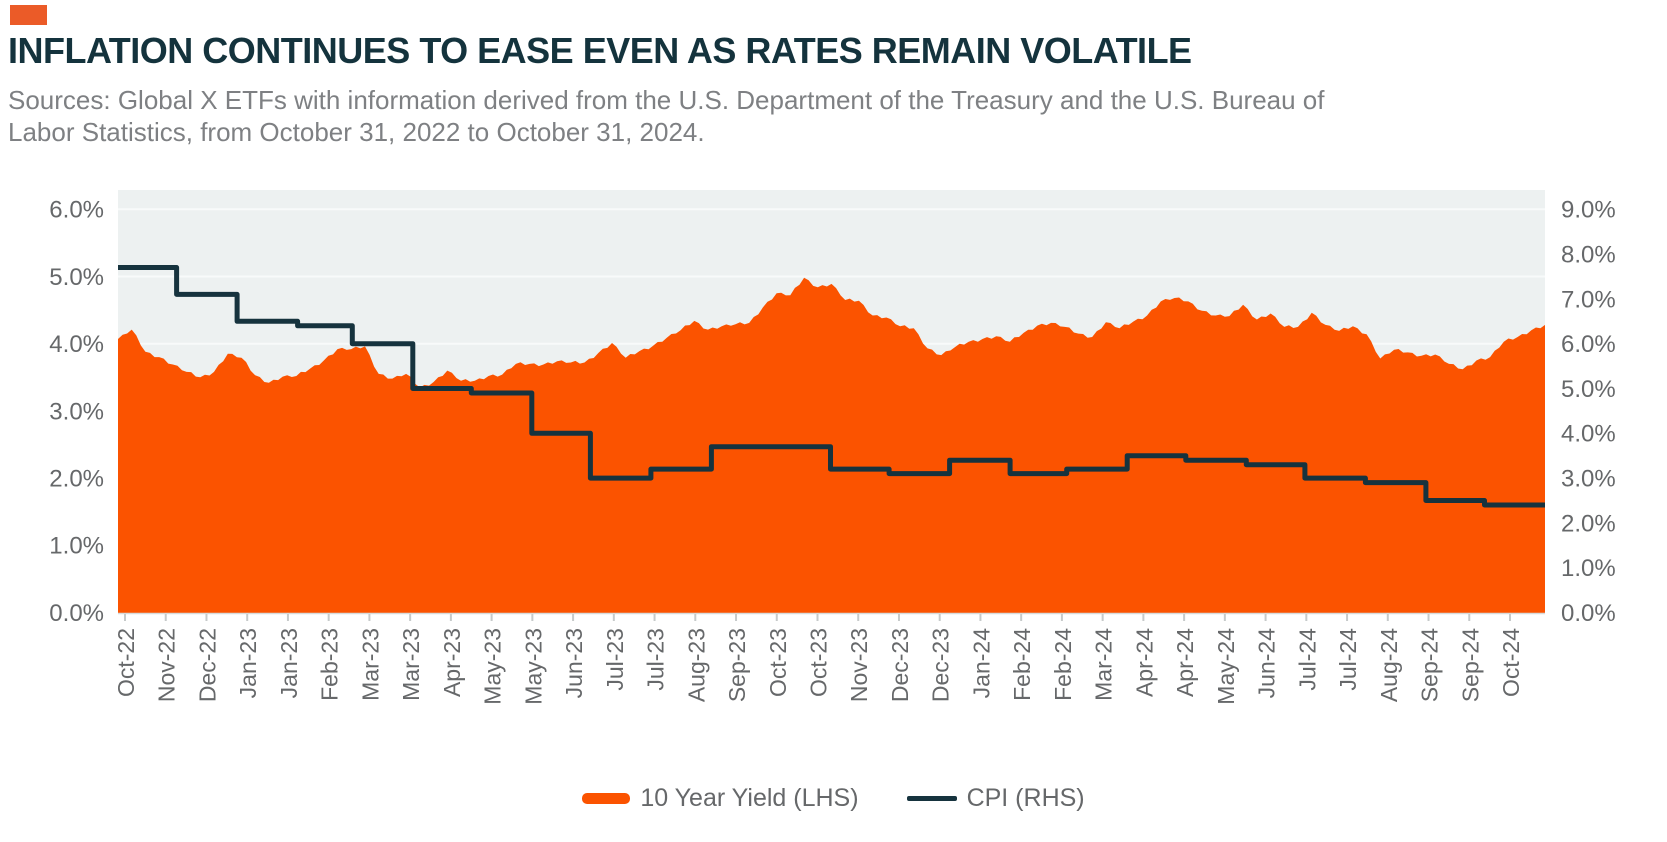 This screenshot has width=1667, height=842. I want to click on legend-label-10-year-yield: 10 Year Yield (LHS), so click(749, 798).